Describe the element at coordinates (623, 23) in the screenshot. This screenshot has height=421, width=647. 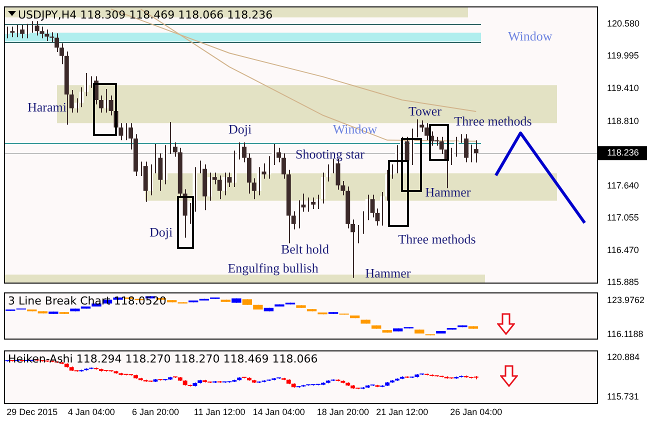
I see `y-tick-label: 120.580` at that location.